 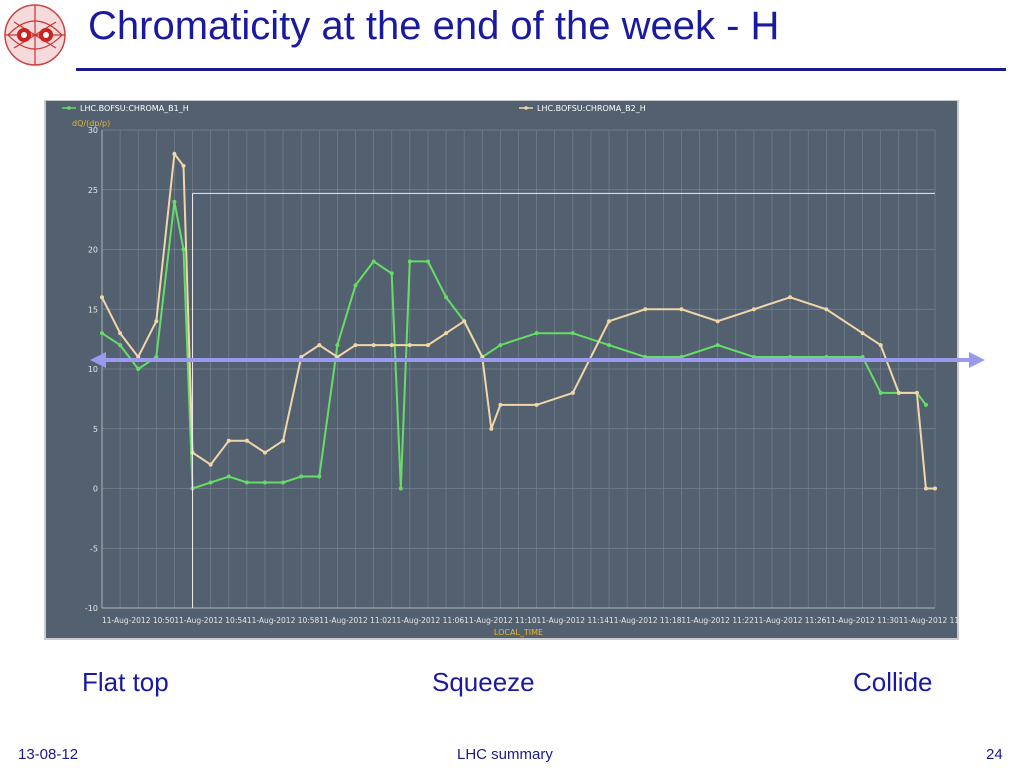 What do you see at coordinates (95, 429) in the screenshot?
I see `y-tick-label: 5` at bounding box center [95, 429].